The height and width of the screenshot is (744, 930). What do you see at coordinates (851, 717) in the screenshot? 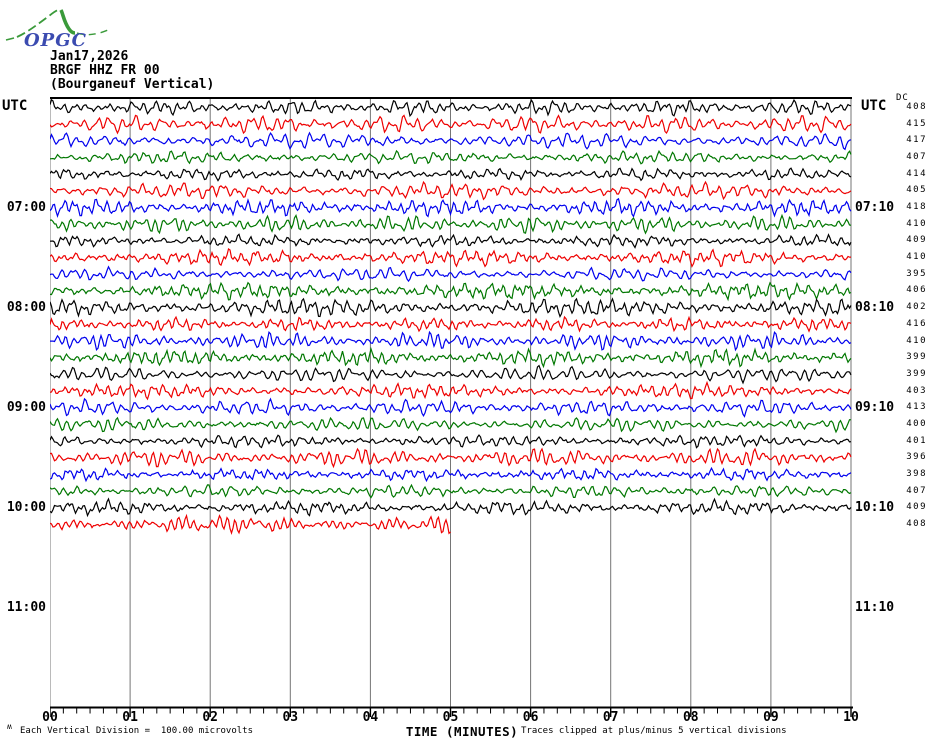
I see `minute-tick-label: 10` at bounding box center [851, 717].